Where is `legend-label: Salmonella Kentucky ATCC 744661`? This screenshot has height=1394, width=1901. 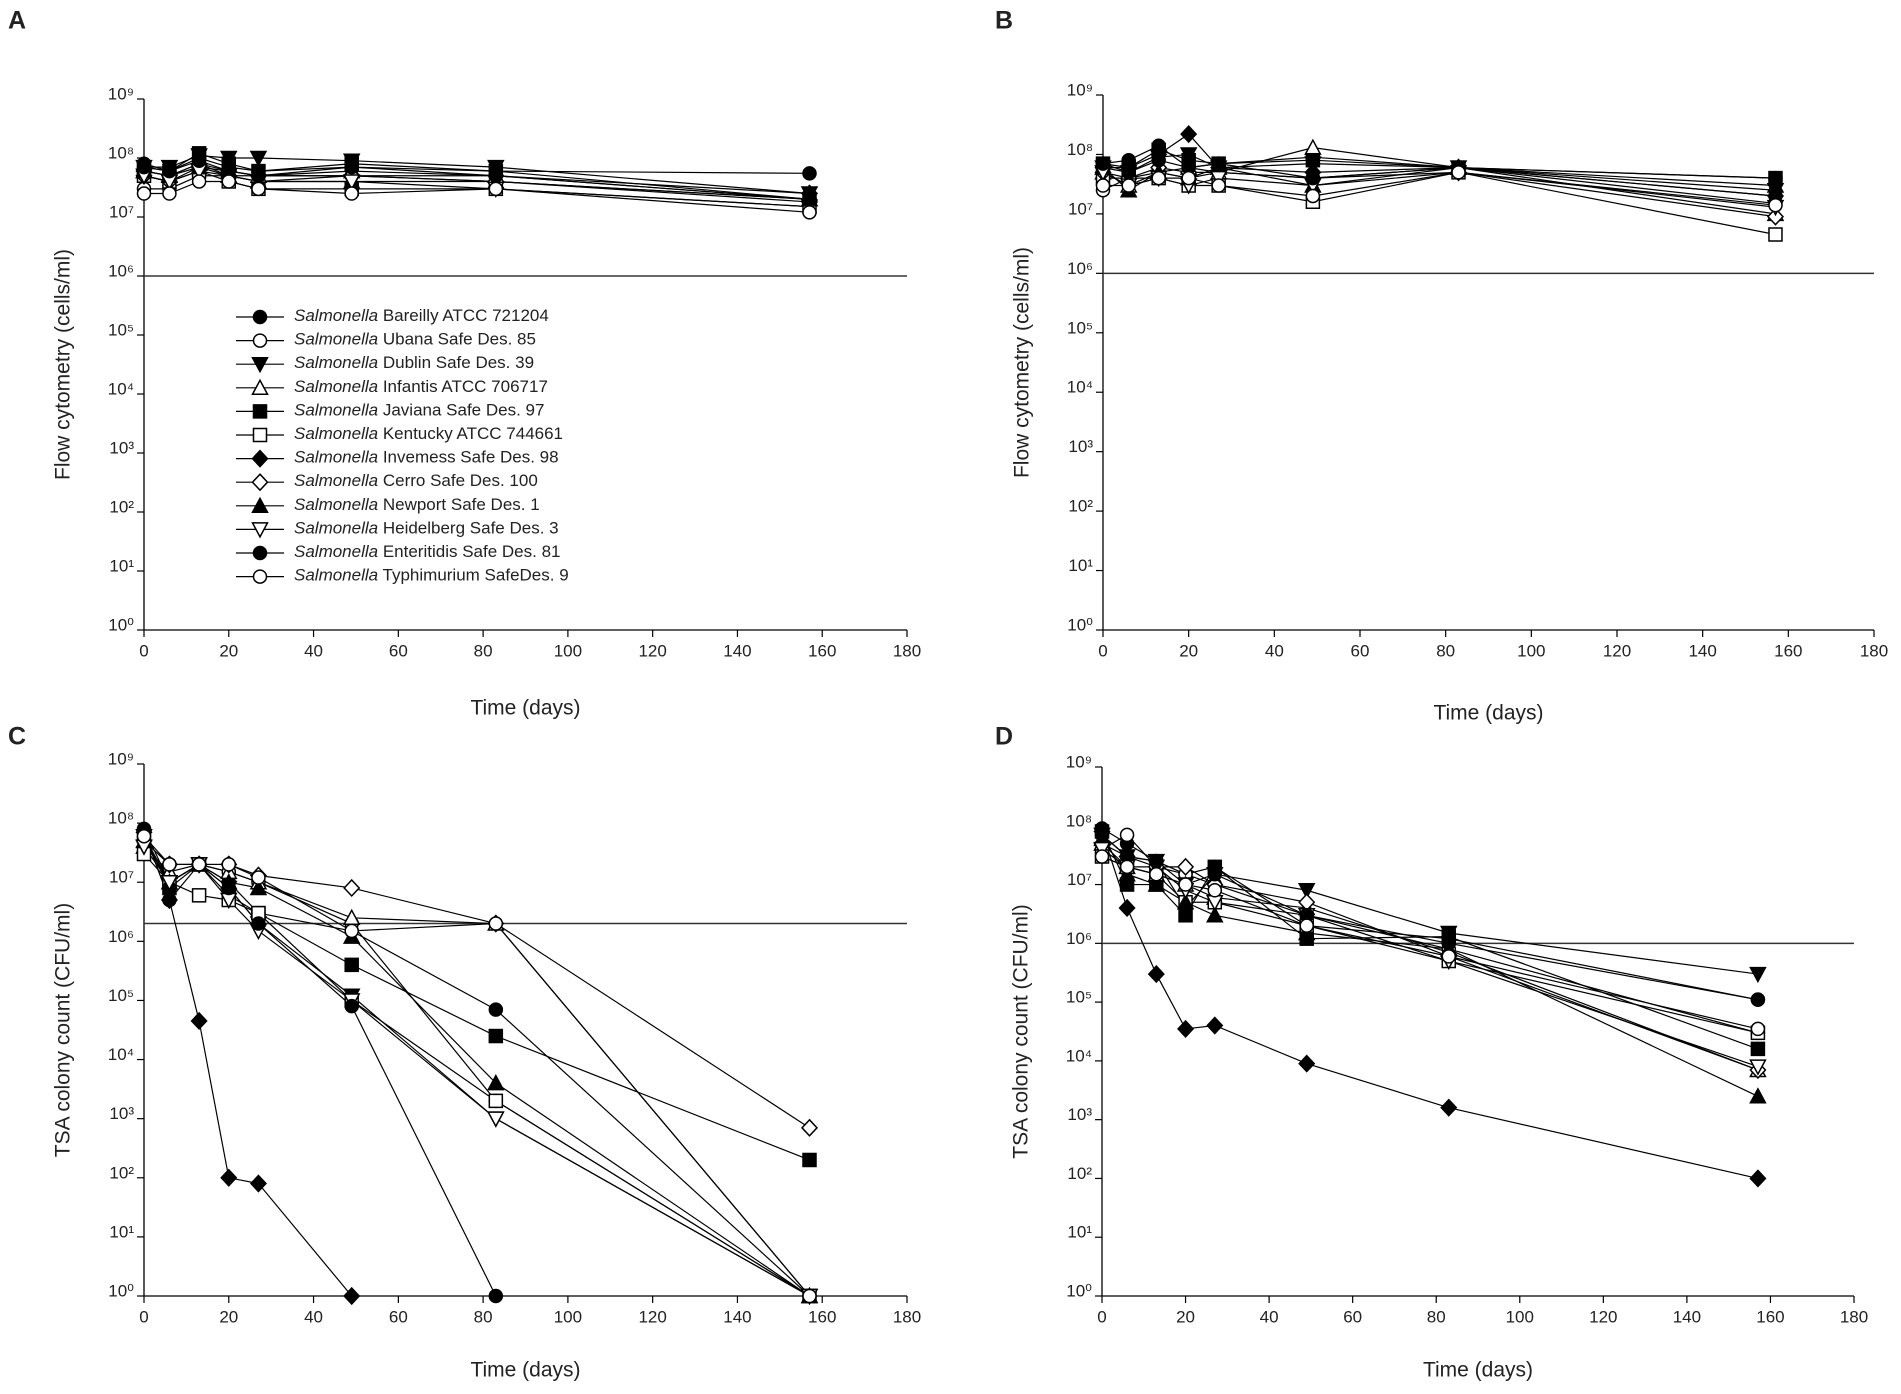
legend-label: Salmonella Kentucky ATCC 744661 is located at coordinates (428, 433).